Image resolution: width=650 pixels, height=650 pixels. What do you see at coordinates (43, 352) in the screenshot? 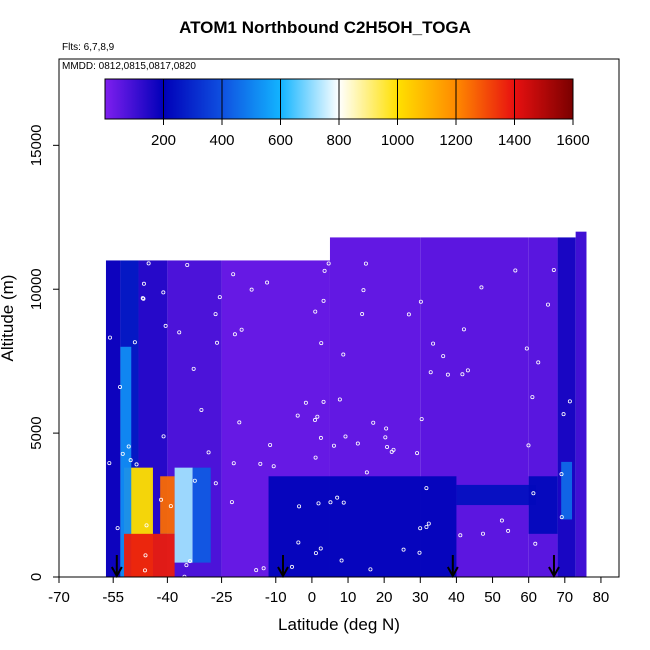
I see `y-axis: 0 5000 10000 15000` at bounding box center [43, 352].